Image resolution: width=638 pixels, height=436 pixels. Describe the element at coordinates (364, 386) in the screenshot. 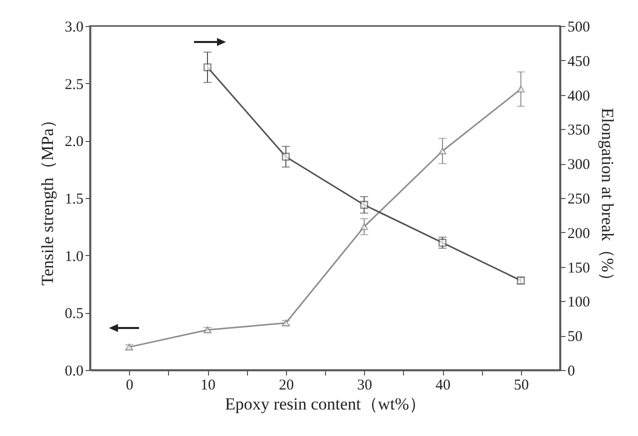

I see `x-tick-label: 30` at that location.